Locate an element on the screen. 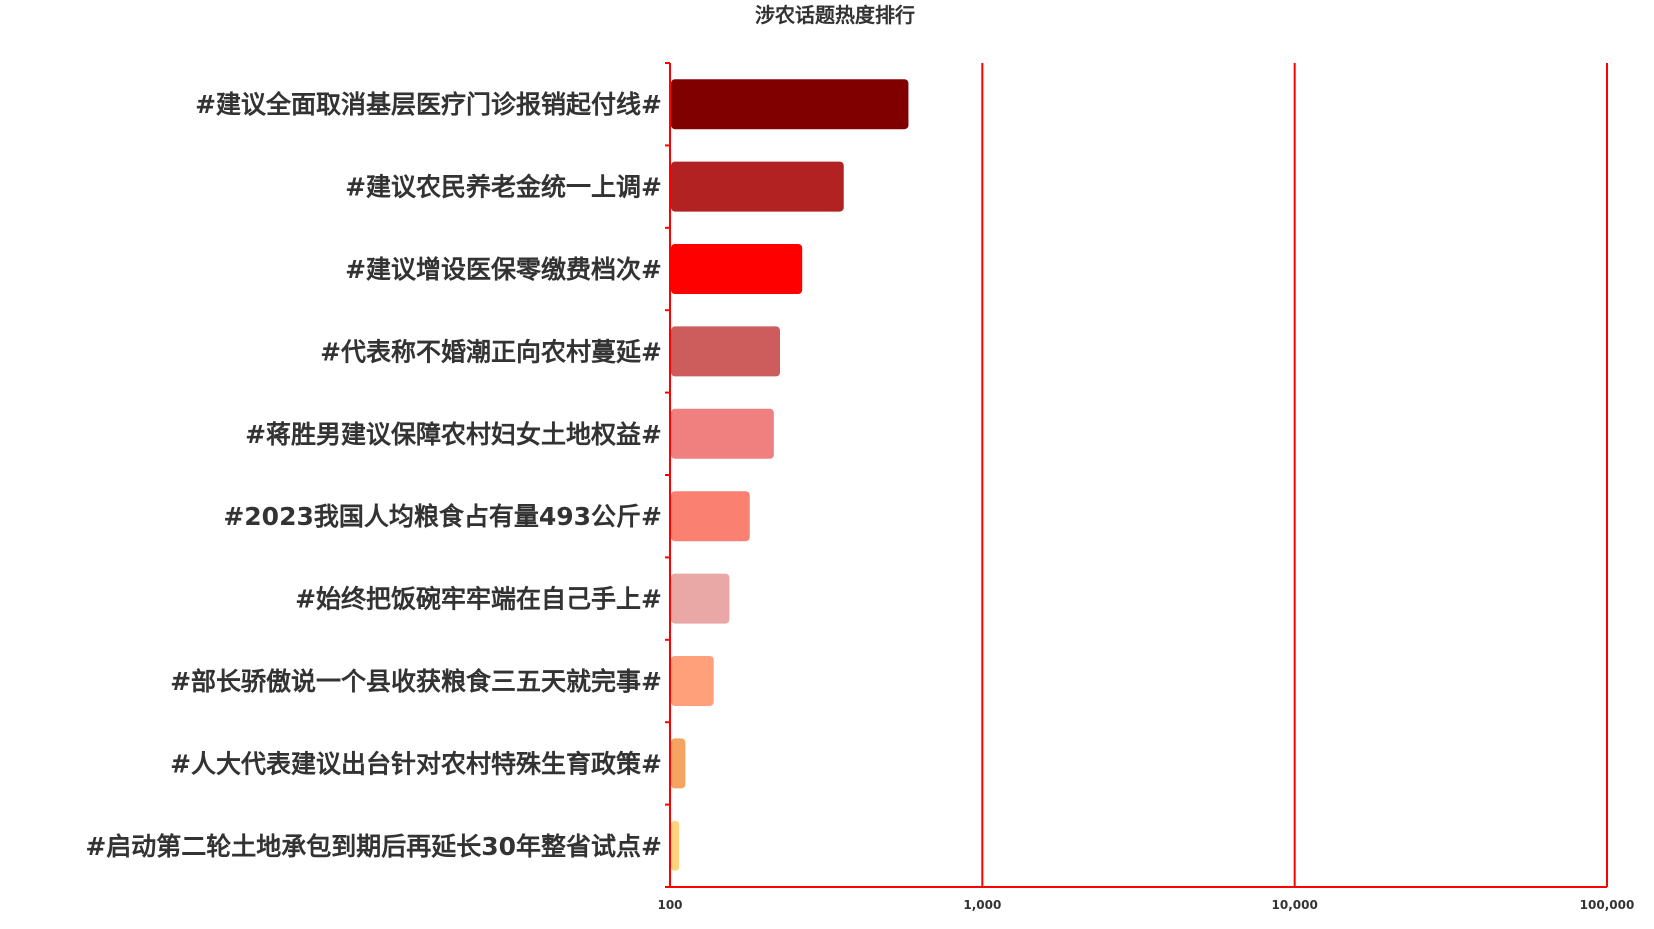 The image size is (1654, 929). x-tick-labels: 100 1,000 10,000 100,000 is located at coordinates (1145, 905).